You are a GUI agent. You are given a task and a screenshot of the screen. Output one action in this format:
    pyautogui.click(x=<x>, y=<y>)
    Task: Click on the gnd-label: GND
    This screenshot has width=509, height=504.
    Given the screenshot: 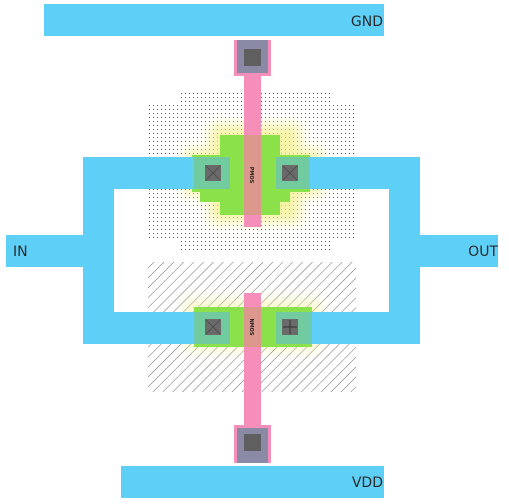 What is the action you would take?
    pyautogui.click(x=367, y=22)
    